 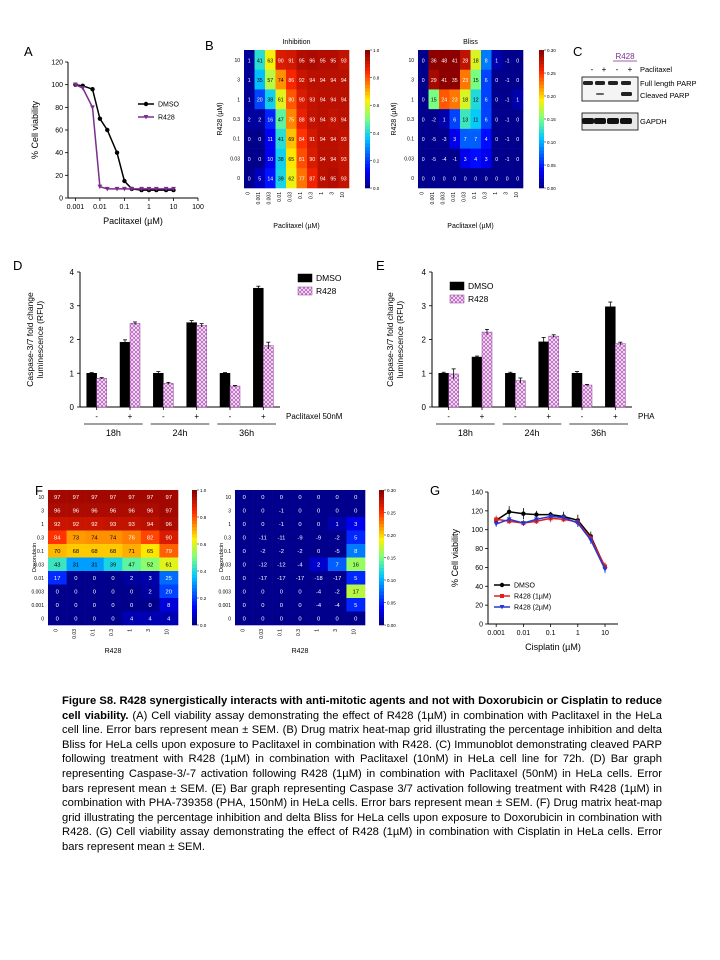 What do you see at coordinates (444, 101) in the screenshot?
I see `heatmap-cell-value: 24` at bounding box center [444, 101].